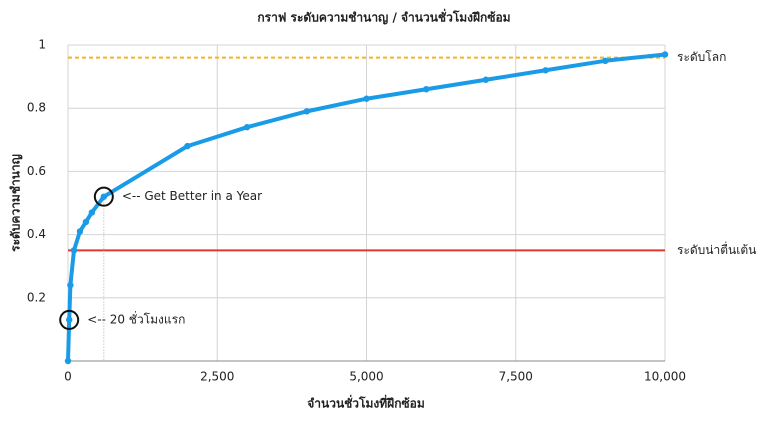 Image resolution: width=768 pixels, height=423 pixels. I want to click on annotation-text: <-- 20 ชั่วโมงแรก, so click(136, 318).